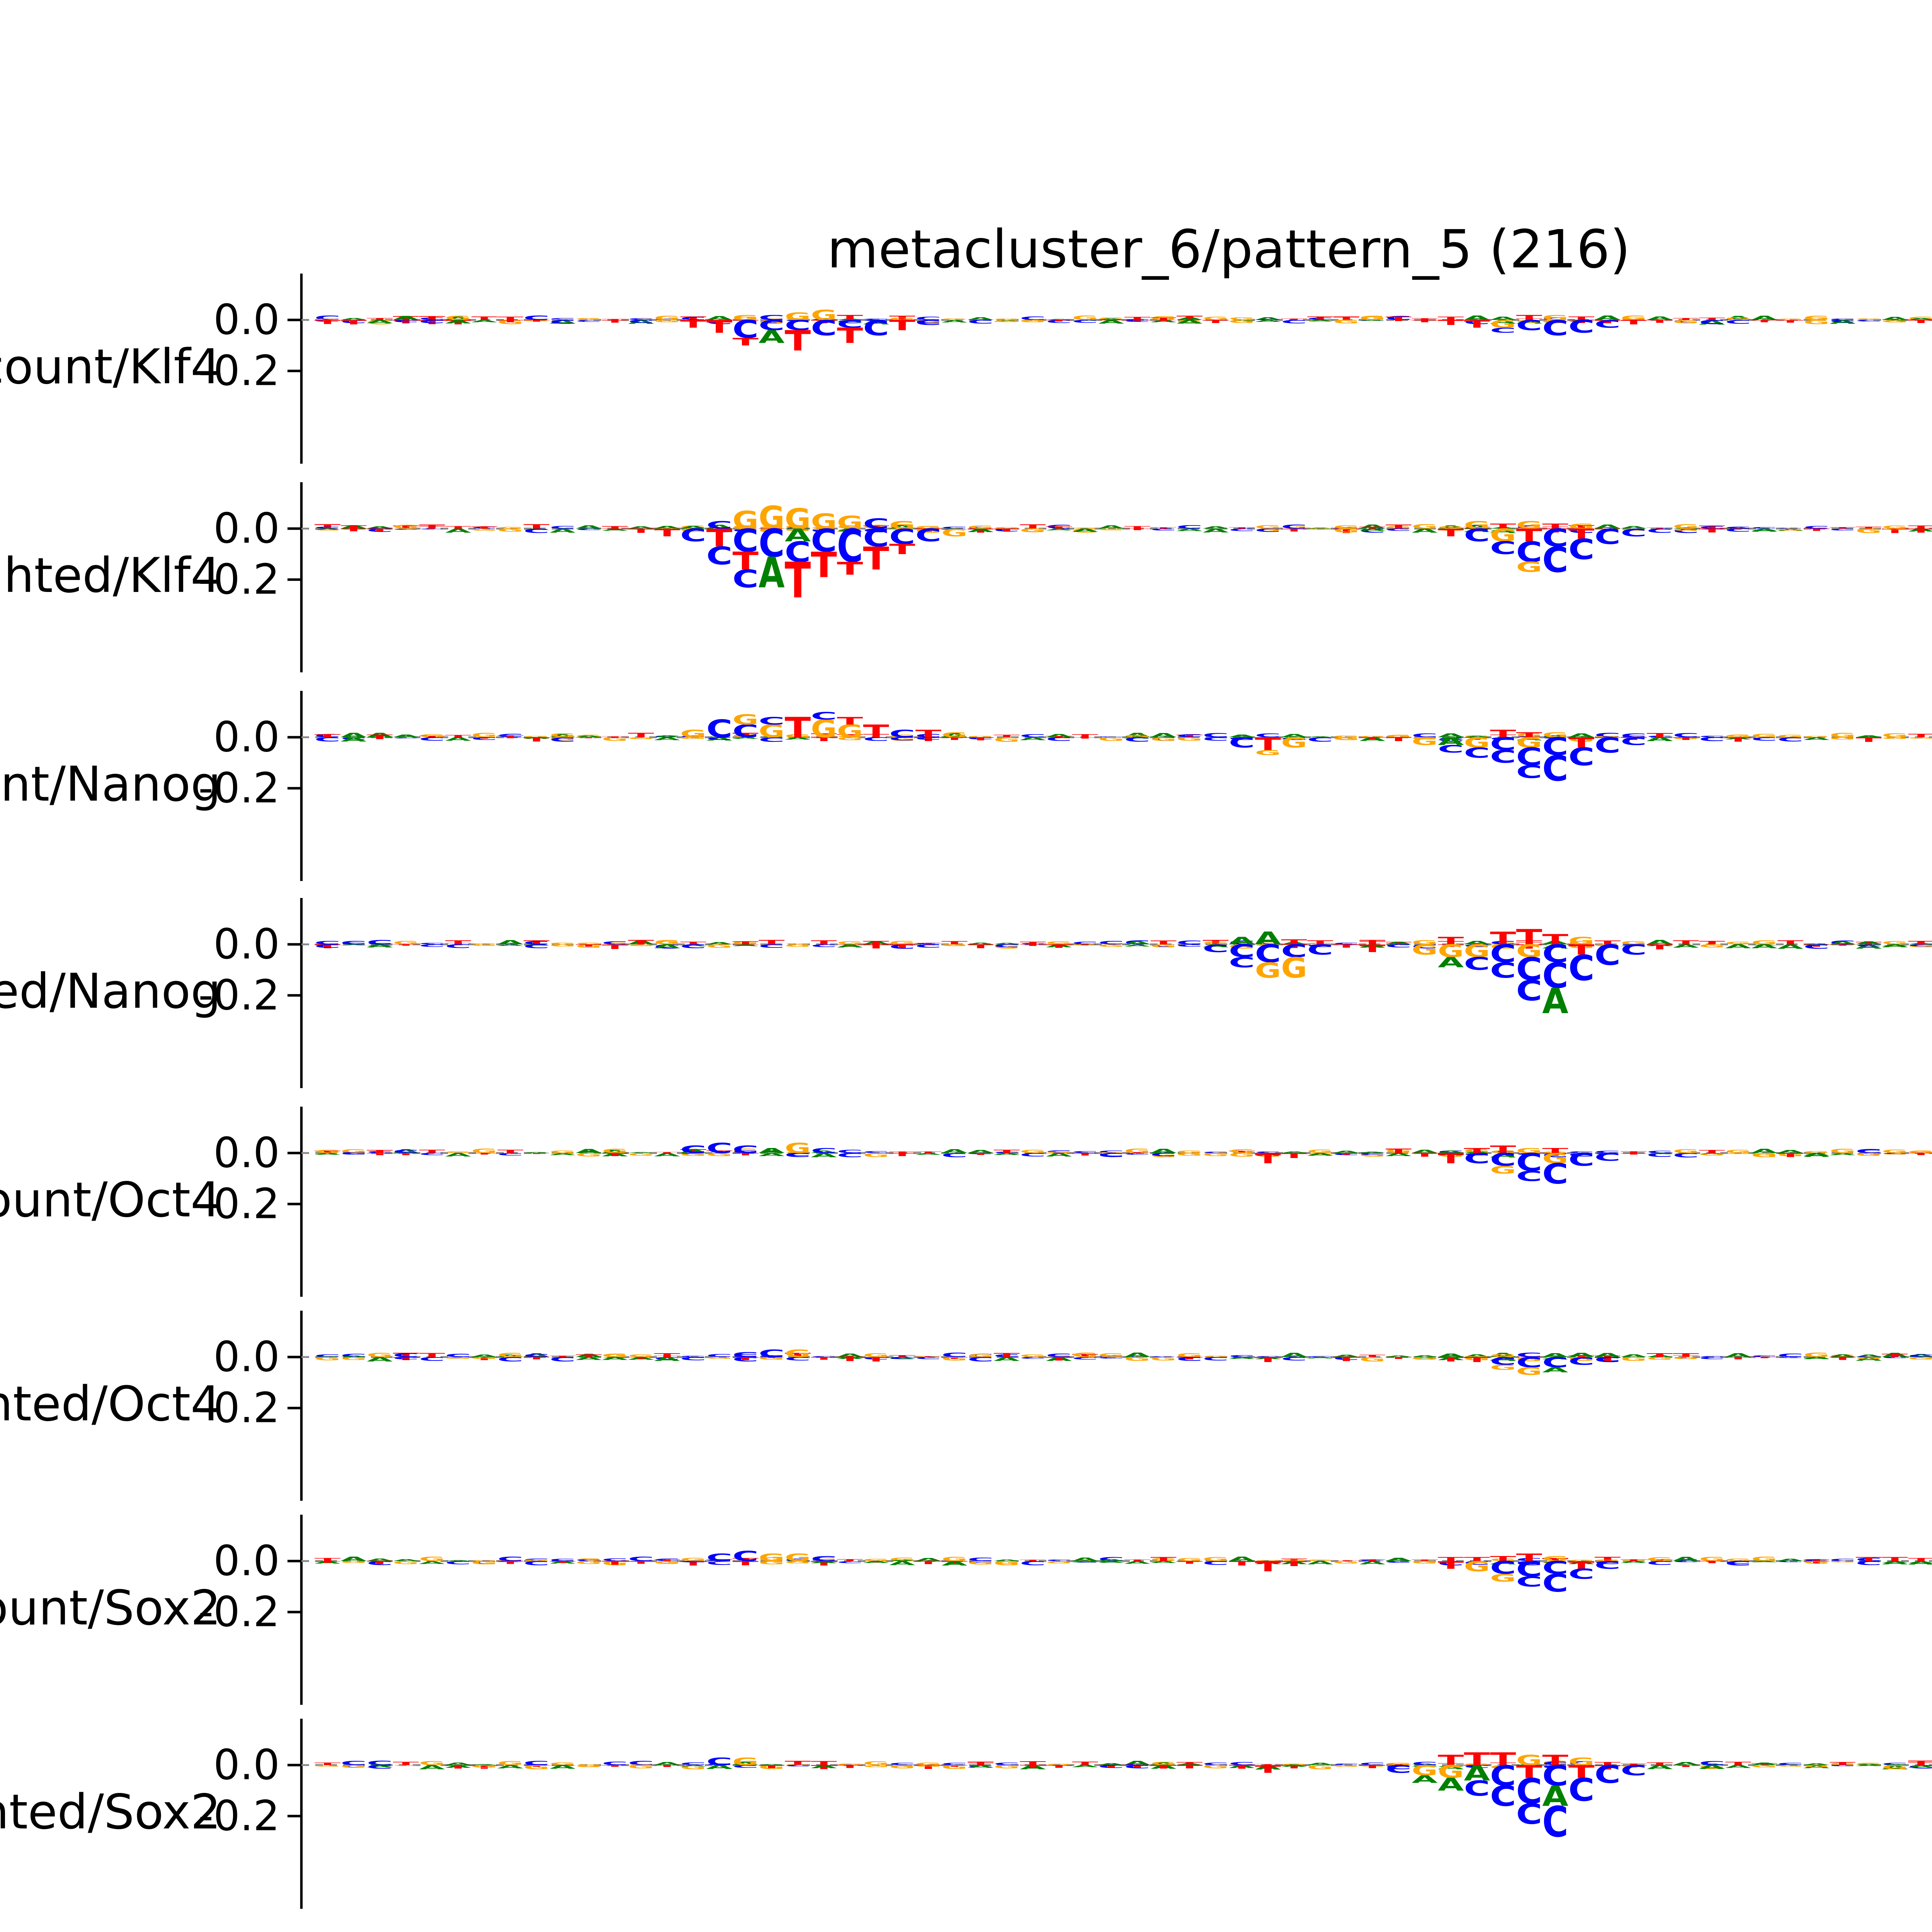 The height and width of the screenshot is (1932, 1932). I want to click on figure-title: metacluster_6/pattern_5 (216), so click(1229, 250).